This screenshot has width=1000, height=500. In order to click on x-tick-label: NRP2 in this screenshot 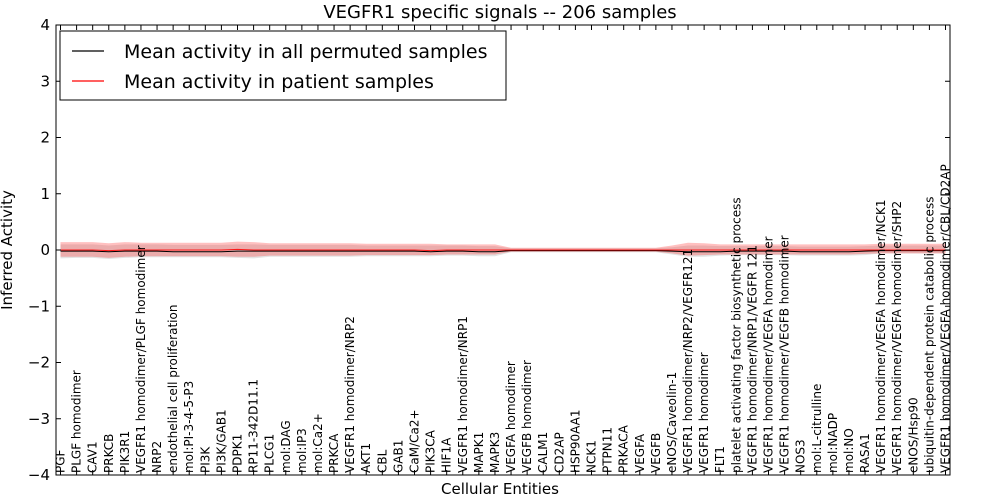, I will do `click(157, 457)`.